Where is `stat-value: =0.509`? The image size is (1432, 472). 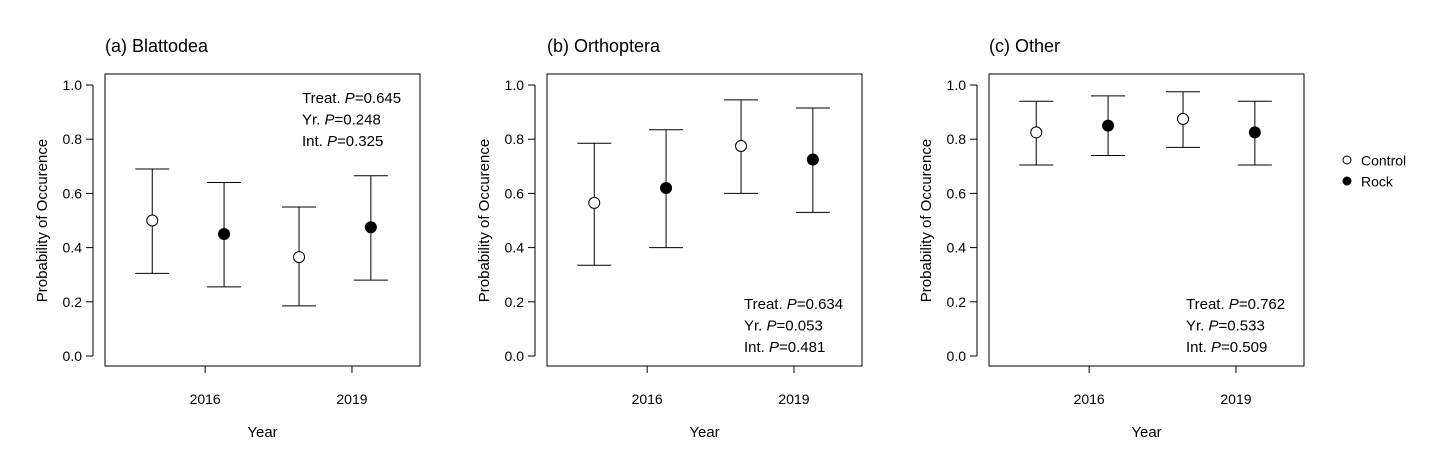
stat-value: =0.509 is located at coordinates (1244, 347).